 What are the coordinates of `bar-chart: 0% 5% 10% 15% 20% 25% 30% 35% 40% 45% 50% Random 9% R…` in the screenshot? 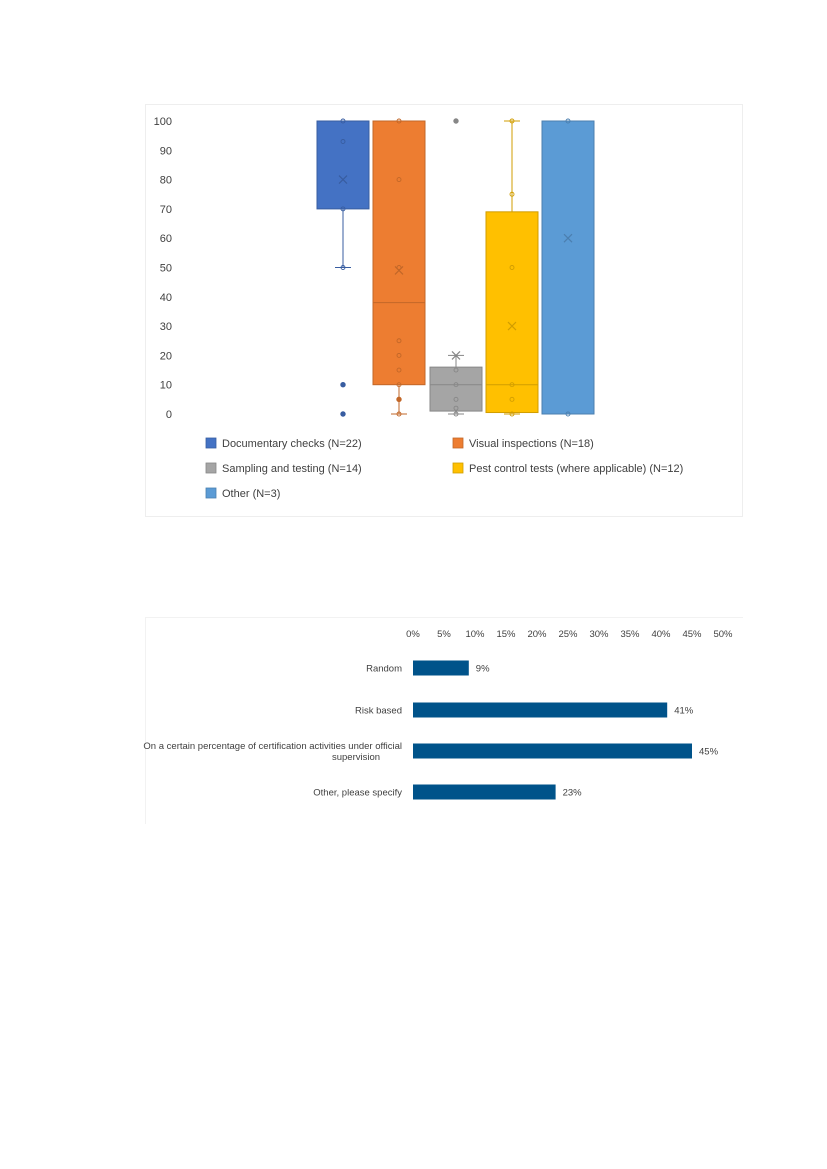 It's located at (443, 720).